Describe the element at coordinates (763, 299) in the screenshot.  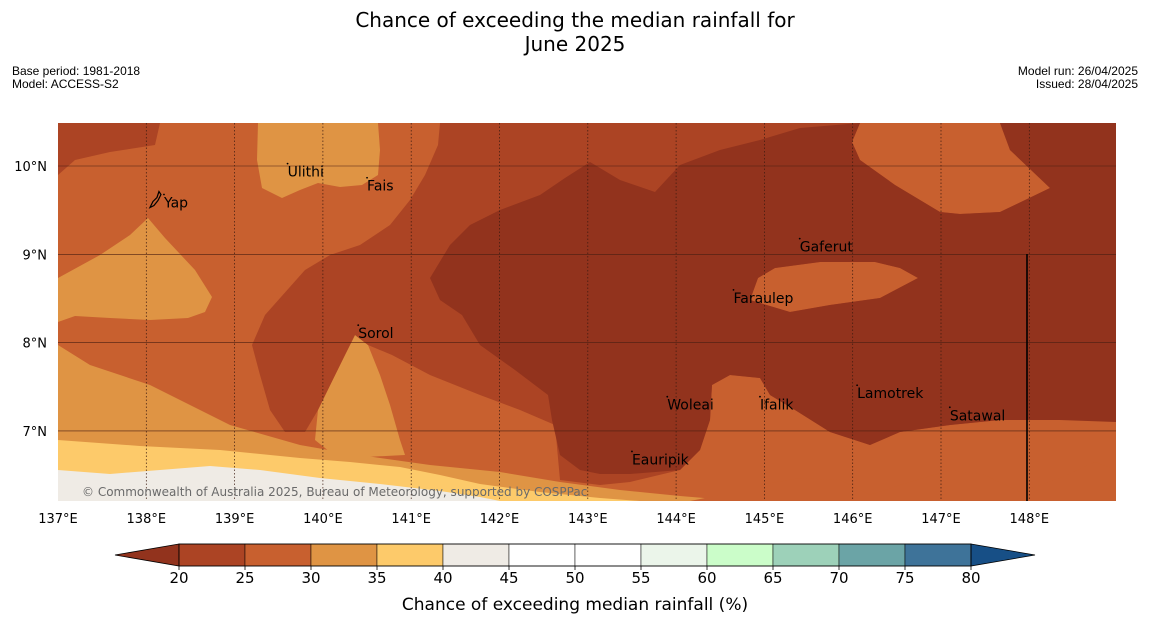
I see `place-label: Faraulep` at that location.